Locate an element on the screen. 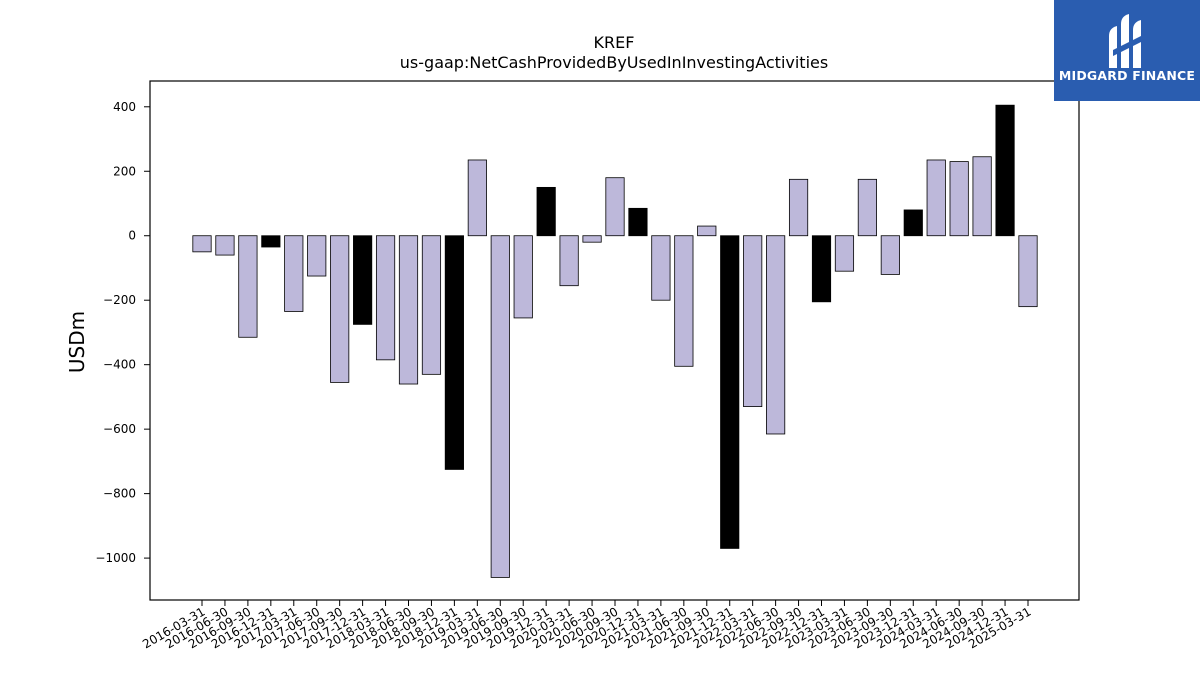  midgard-logo-icon is located at coordinates (1127, 41).